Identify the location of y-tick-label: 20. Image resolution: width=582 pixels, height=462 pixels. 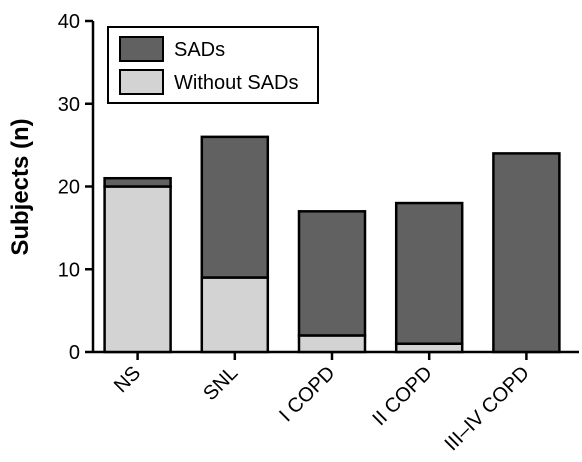
(69, 188).